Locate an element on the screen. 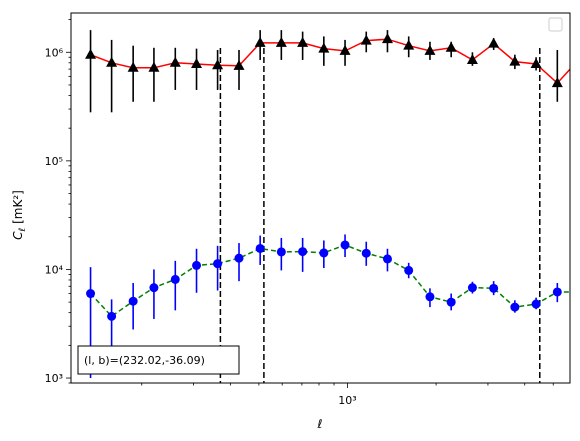 The width and height of the screenshot is (580, 441). y-tick-label: 10³ is located at coordinates (54, 378).